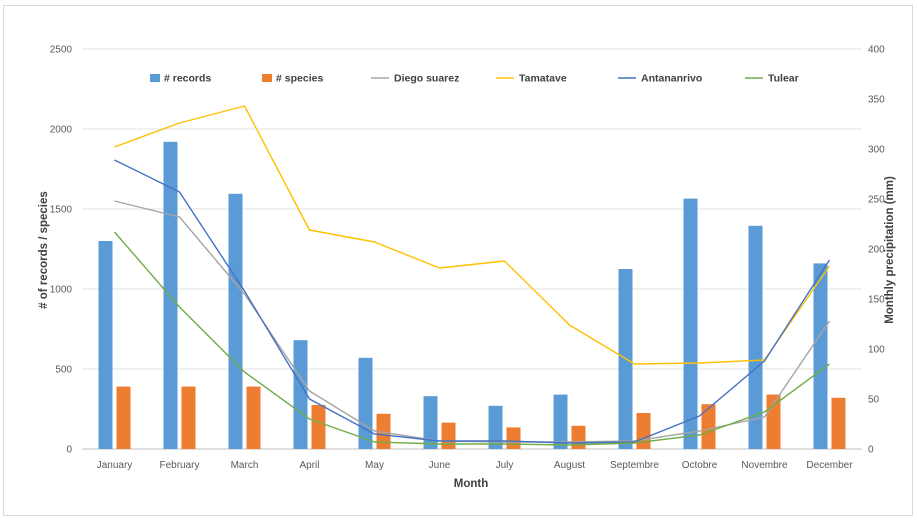  Describe the element at coordinates (299, 79) in the screenshot. I see `legend-label: # species` at that location.